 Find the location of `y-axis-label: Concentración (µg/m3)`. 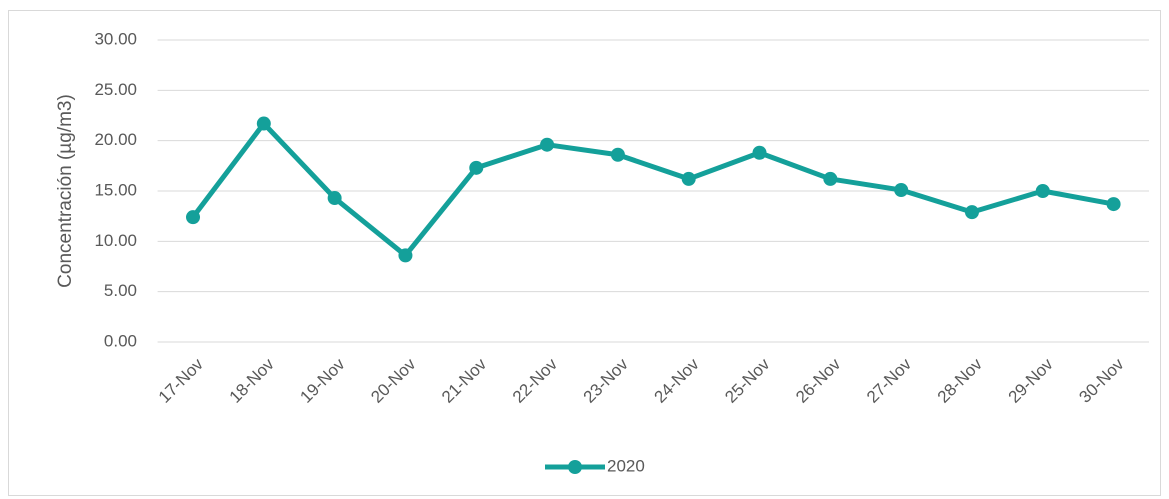

y-axis-label: Concentración (µg/m3) is located at coordinates (65, 191).